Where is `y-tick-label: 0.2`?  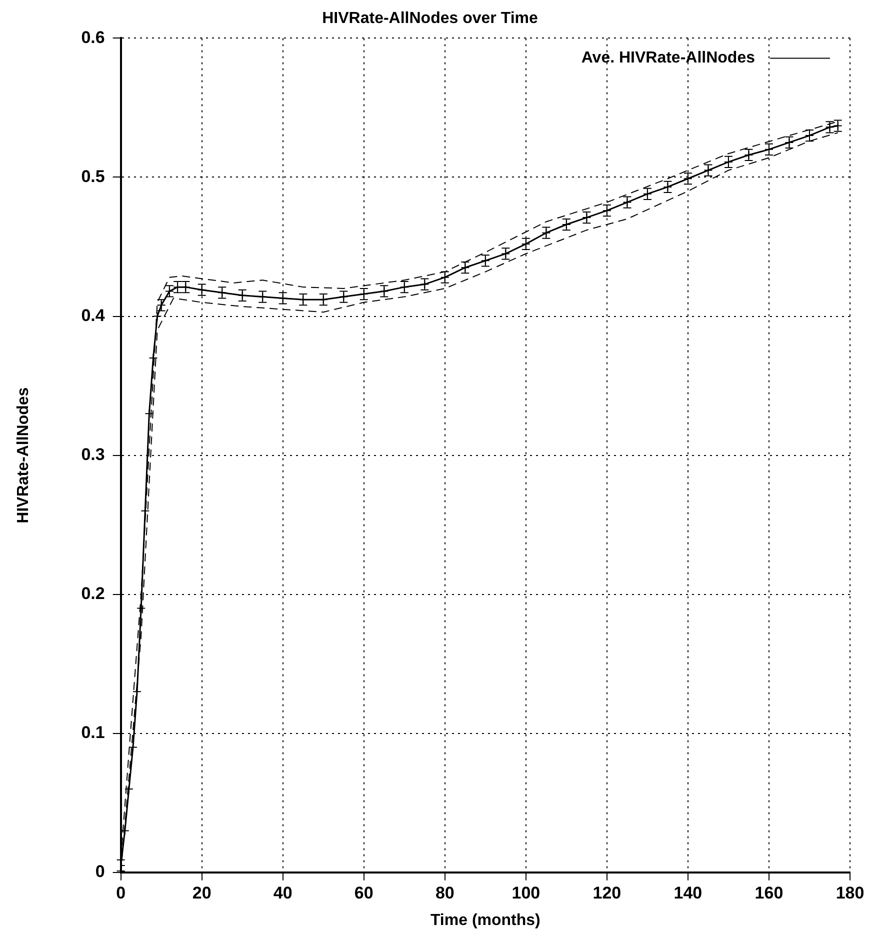 y-tick-label: 0.2 is located at coordinates (93, 594).